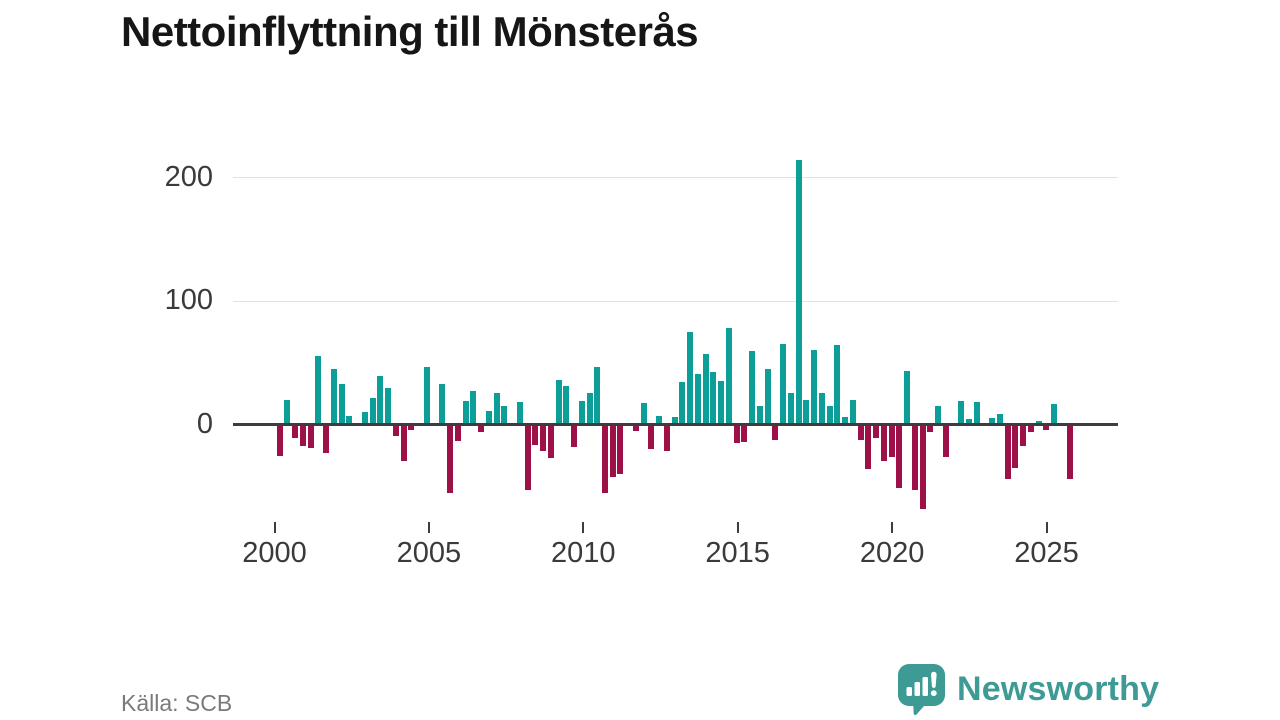 This screenshot has height=720, width=1280. I want to click on bar-2015-Q2, so click(752, 387).